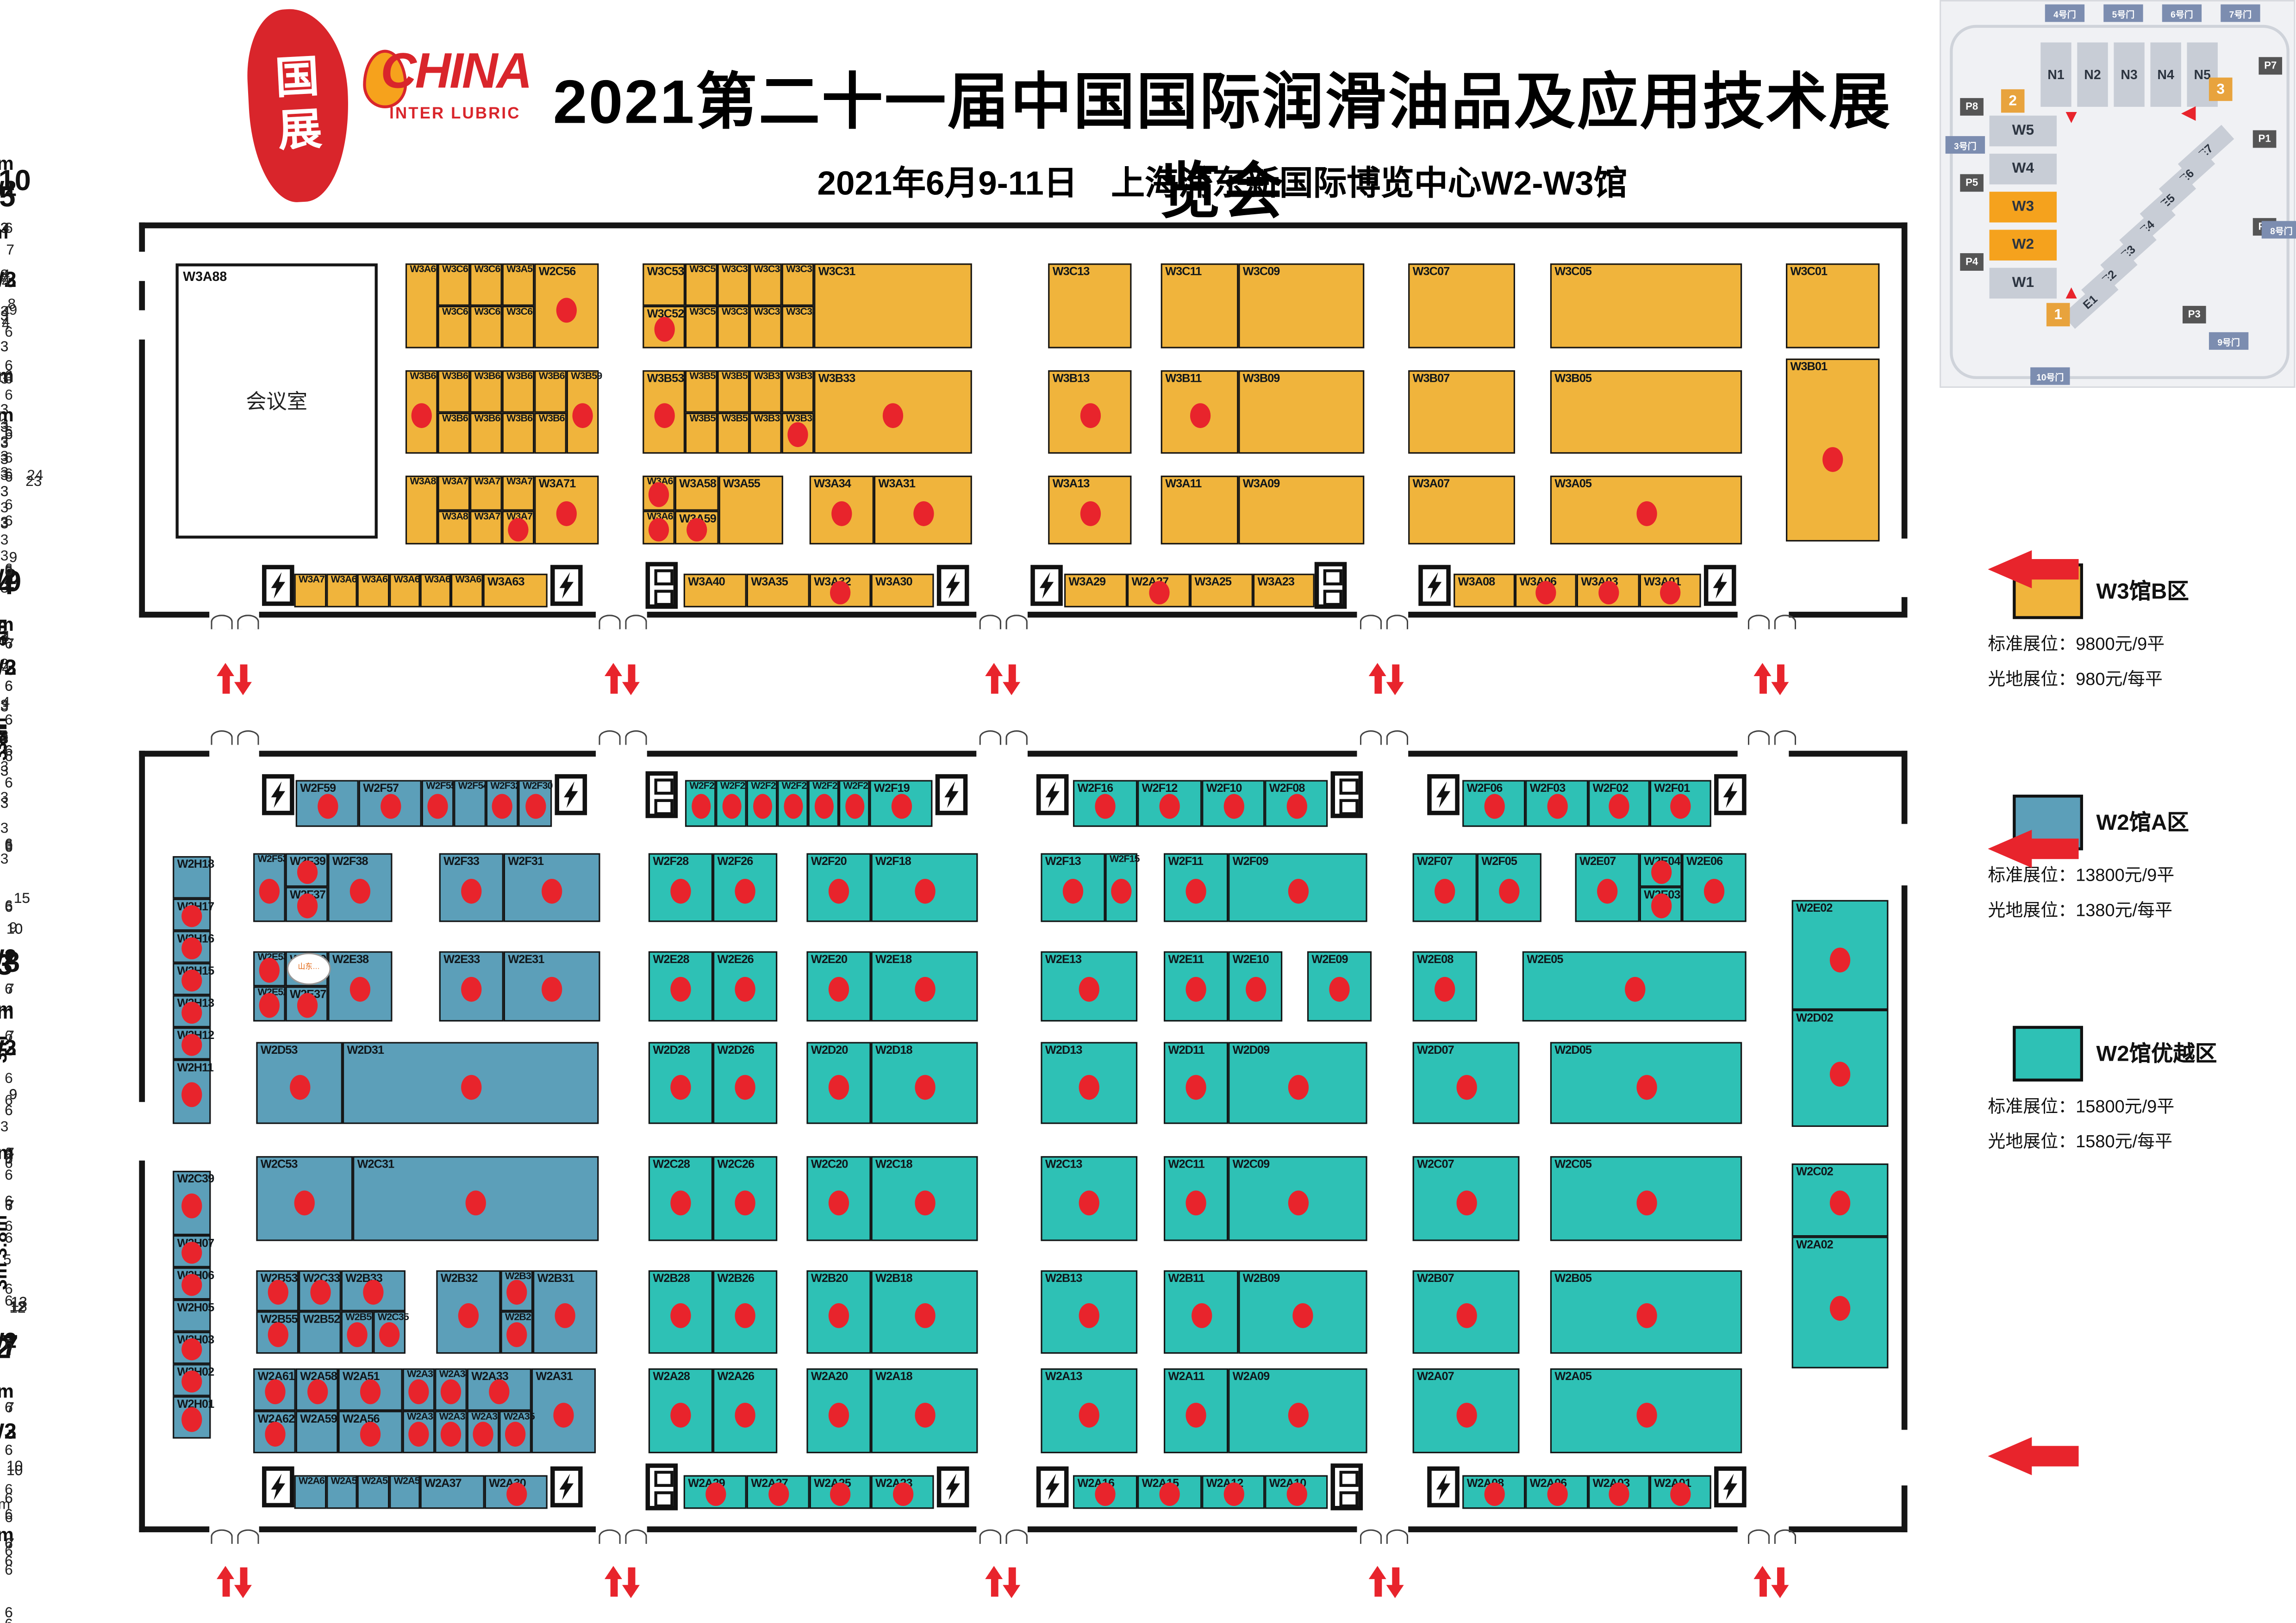 The width and height of the screenshot is (2296, 1623). What do you see at coordinates (1840, 1302) in the screenshot?
I see `booth-W2A02: W2A02` at bounding box center [1840, 1302].